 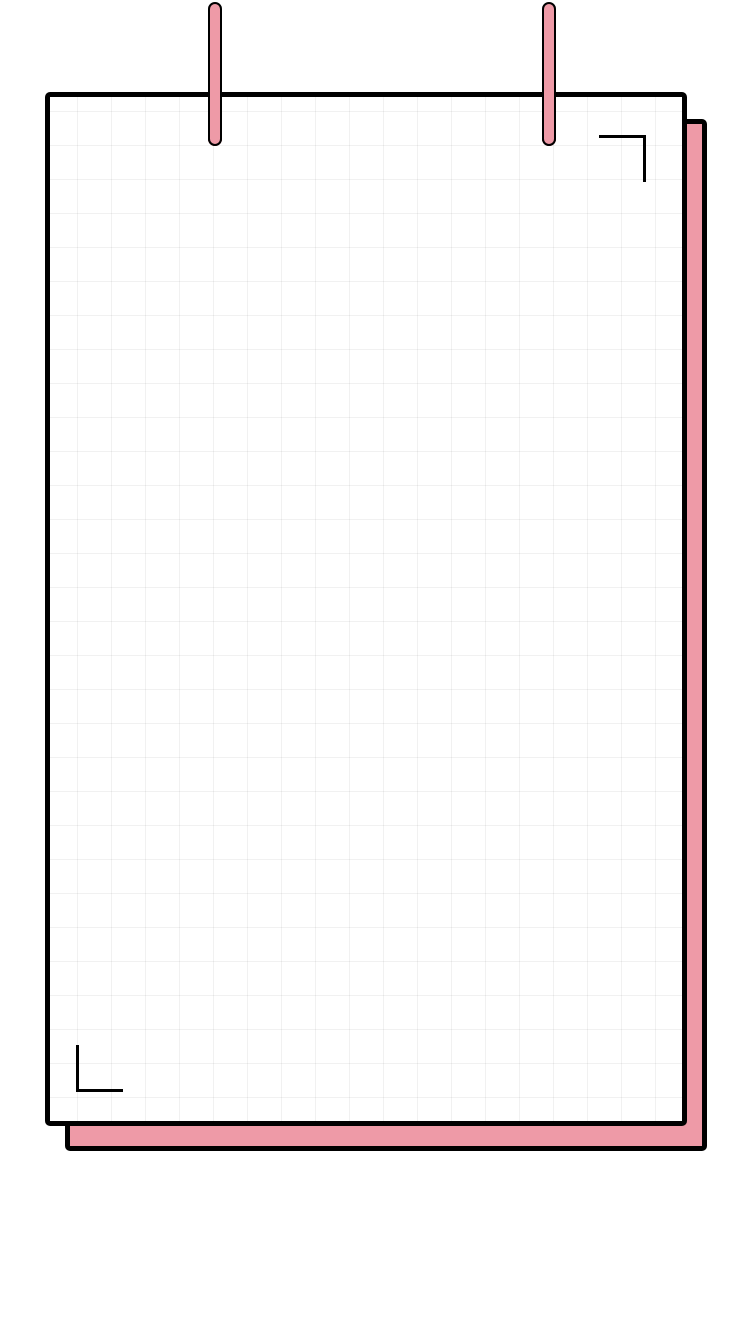 I want to click on corner-bracket-bottom-left-icon, so click(x=99, y=1068).